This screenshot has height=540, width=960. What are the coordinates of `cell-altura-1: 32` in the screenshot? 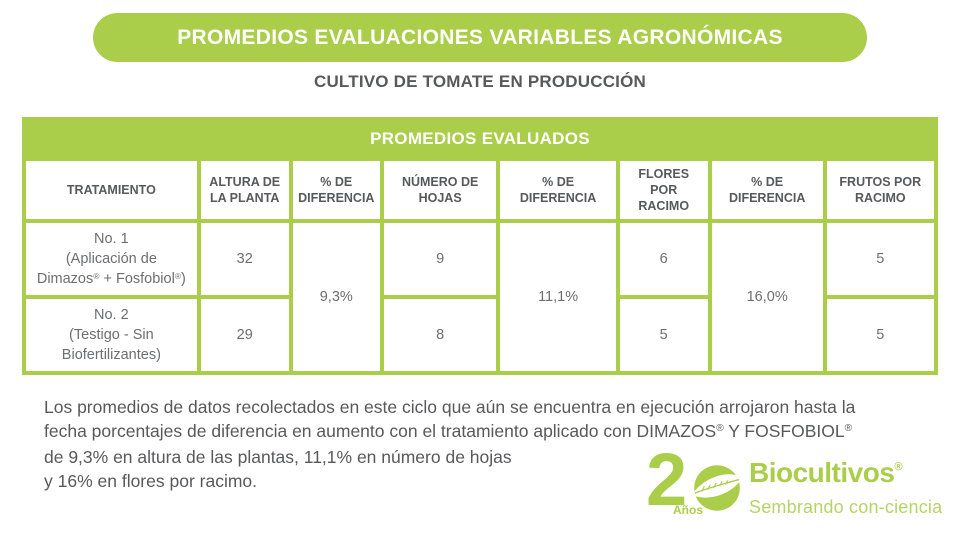 It's located at (244, 259).